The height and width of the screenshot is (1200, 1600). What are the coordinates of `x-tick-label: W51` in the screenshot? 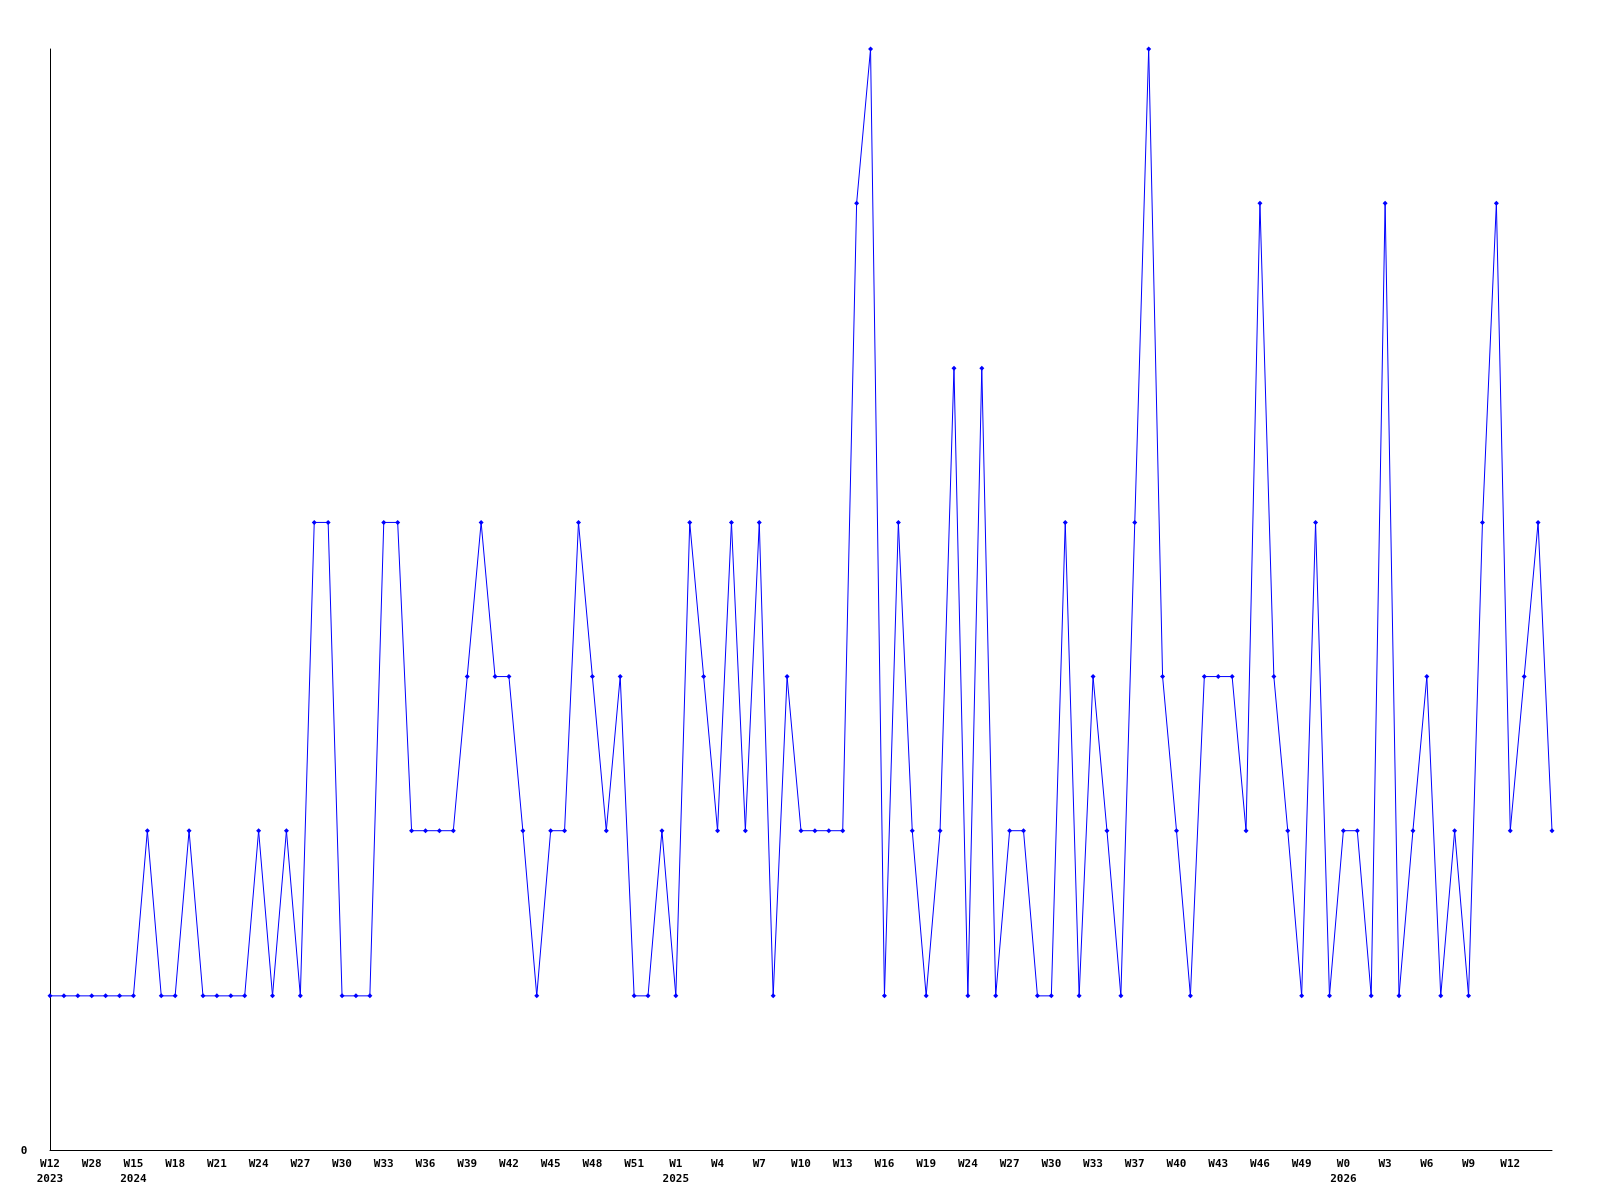 It's located at (634, 1163).